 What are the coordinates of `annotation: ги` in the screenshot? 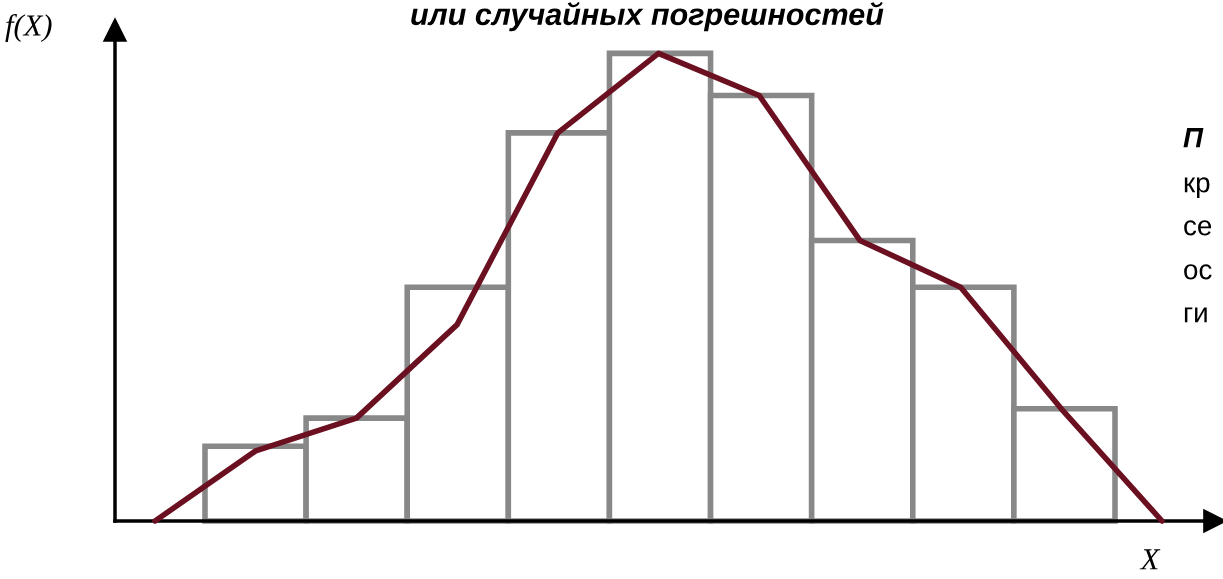 It's located at (1195, 315).